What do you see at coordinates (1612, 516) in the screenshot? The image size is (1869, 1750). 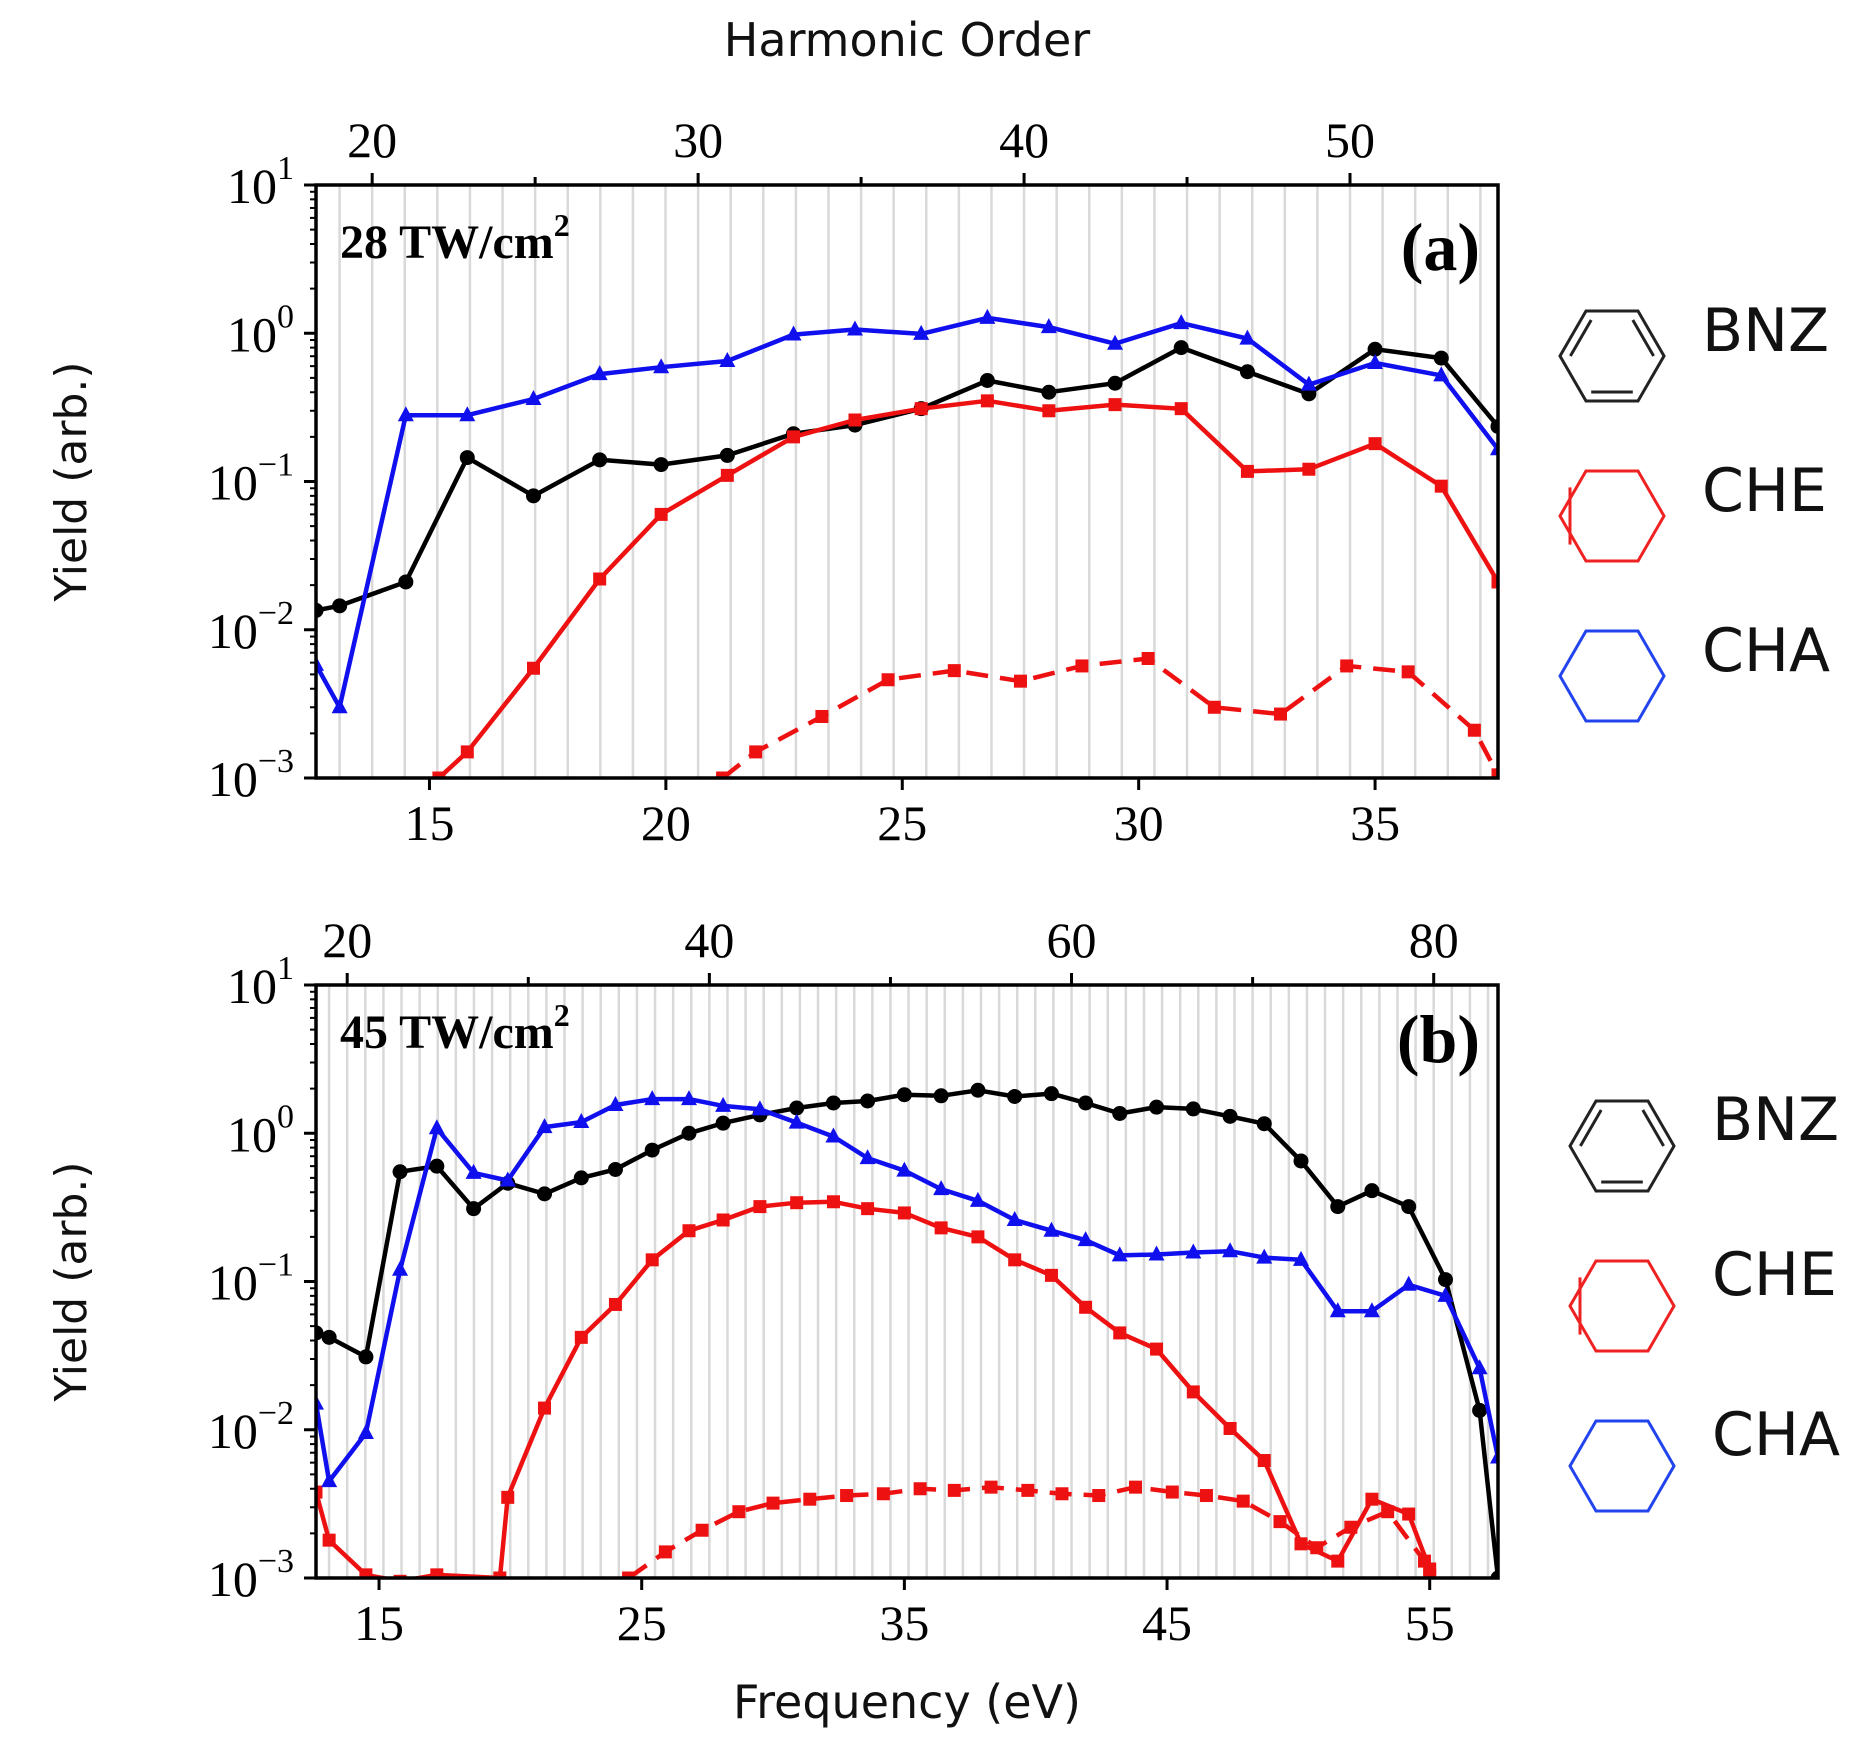 I see `cyclohexene-ring-icon` at bounding box center [1612, 516].